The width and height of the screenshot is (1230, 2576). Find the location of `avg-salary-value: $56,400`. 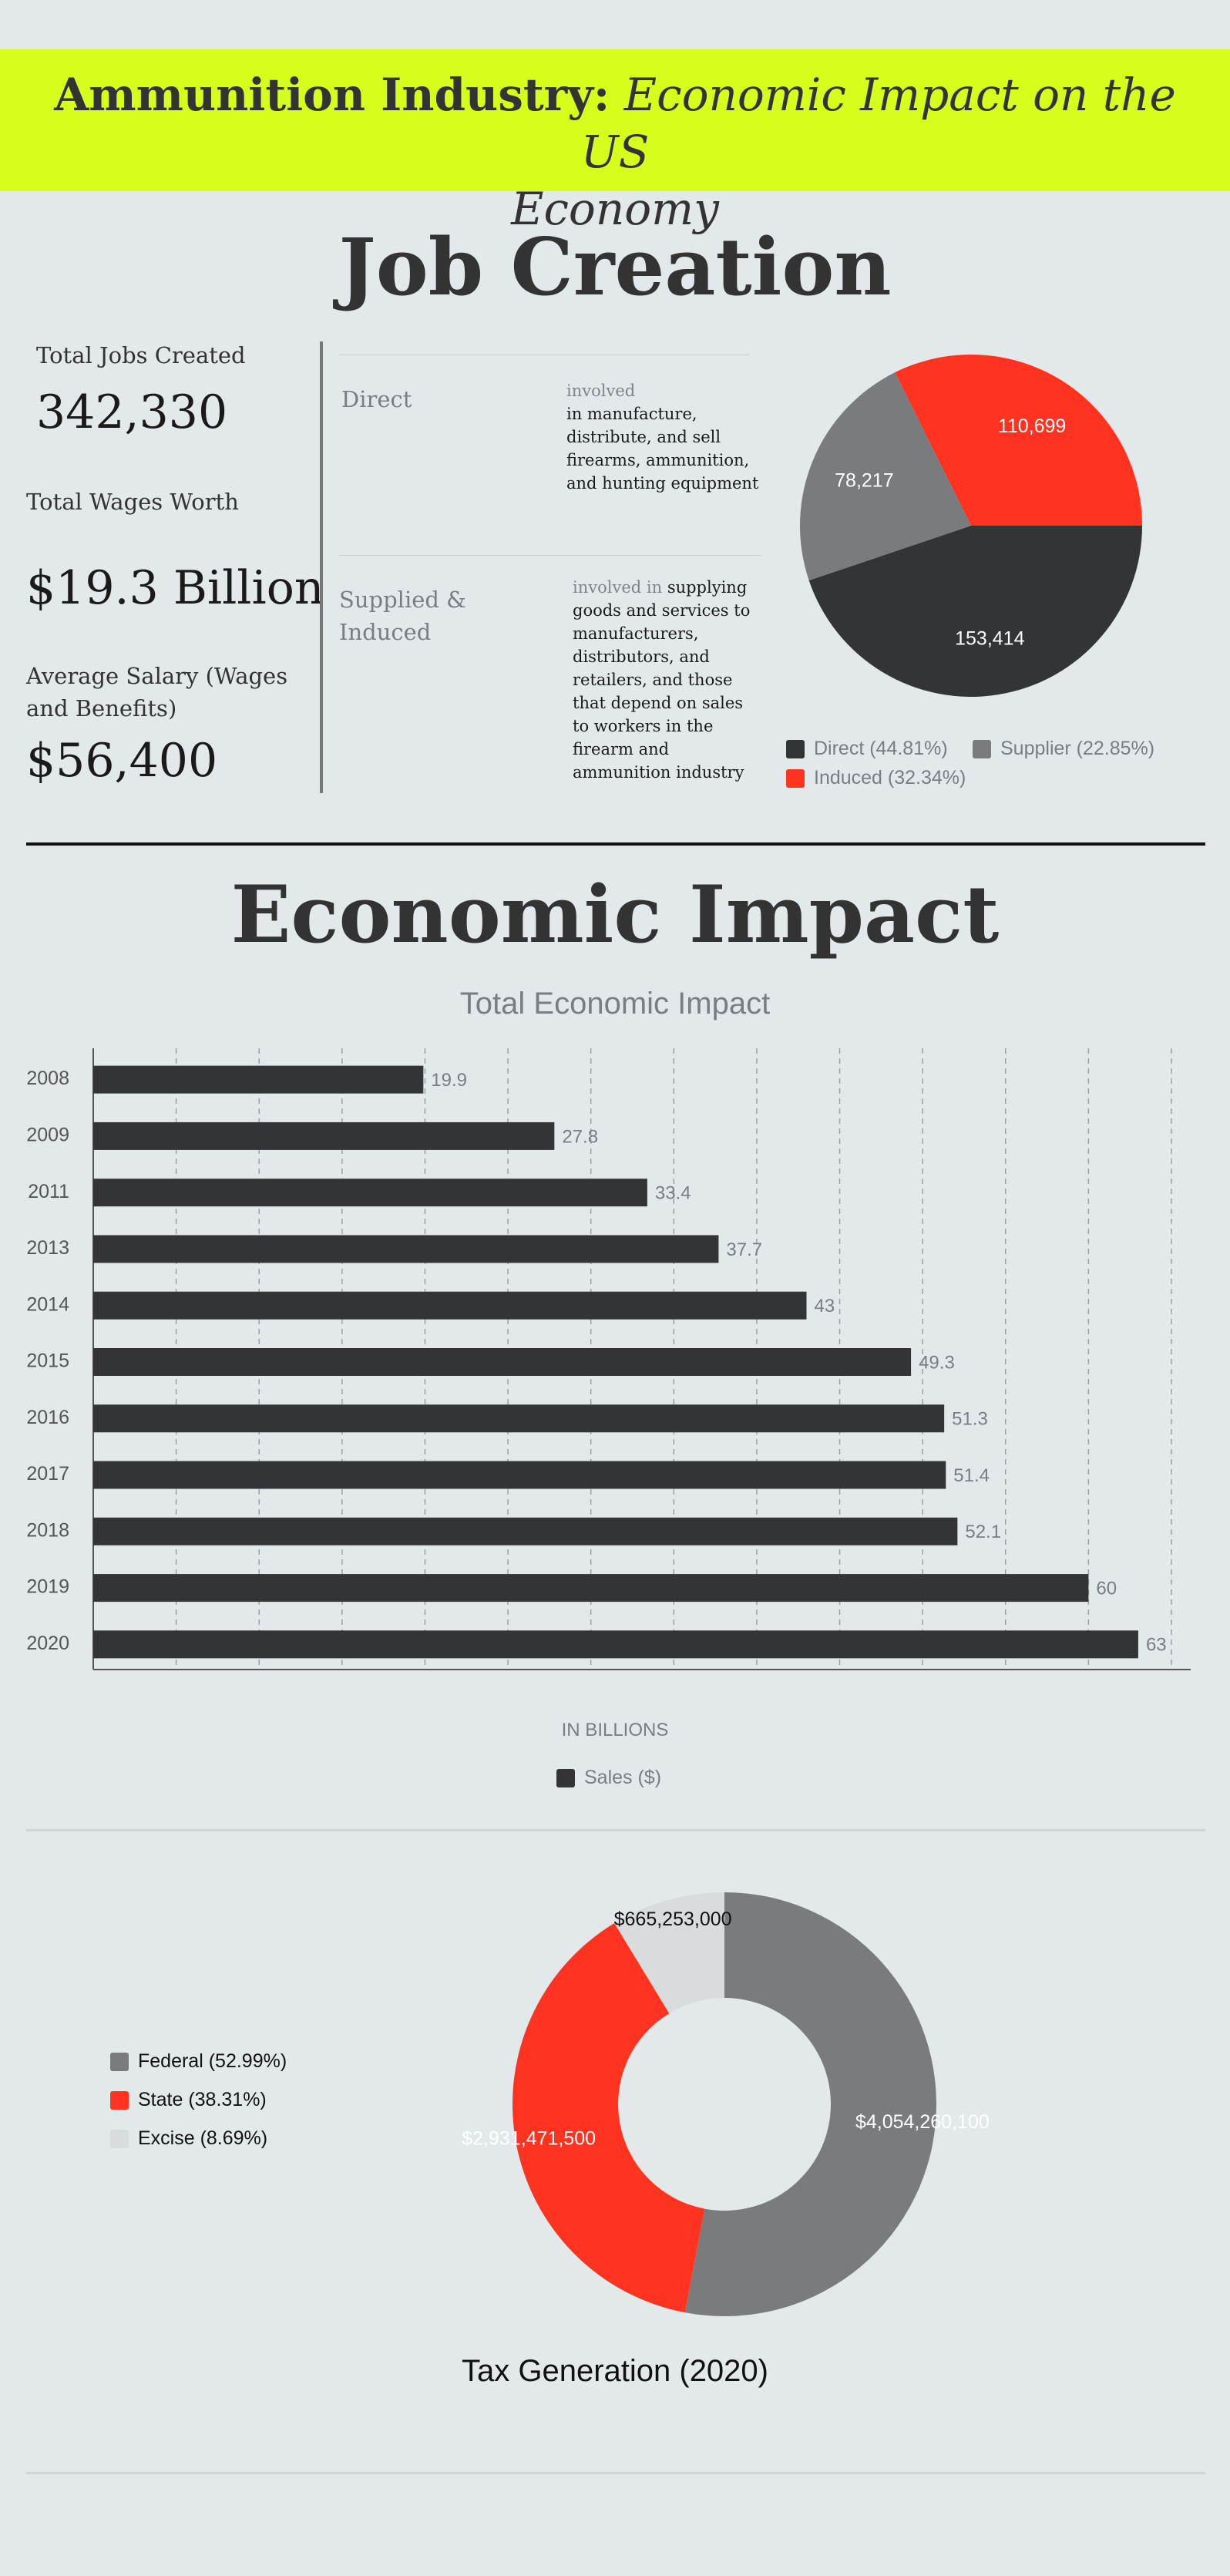

avg-salary-value: $56,400 is located at coordinates (122, 761).